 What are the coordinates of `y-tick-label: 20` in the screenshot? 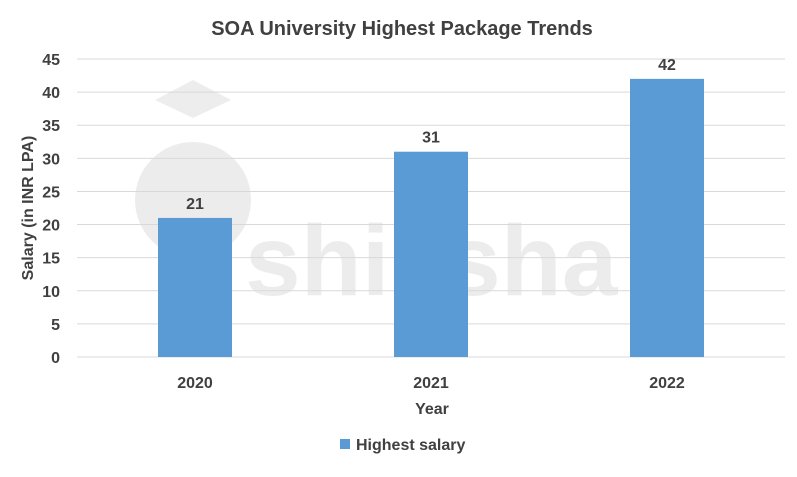 It's located at (51, 226).